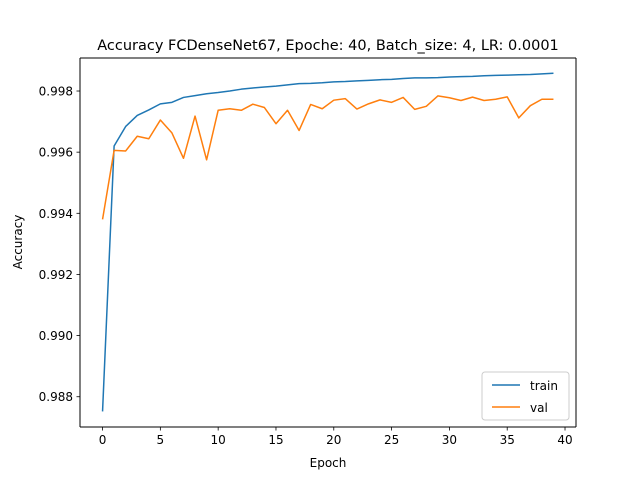  I want to click on x-tick-label: 0, so click(103, 440).